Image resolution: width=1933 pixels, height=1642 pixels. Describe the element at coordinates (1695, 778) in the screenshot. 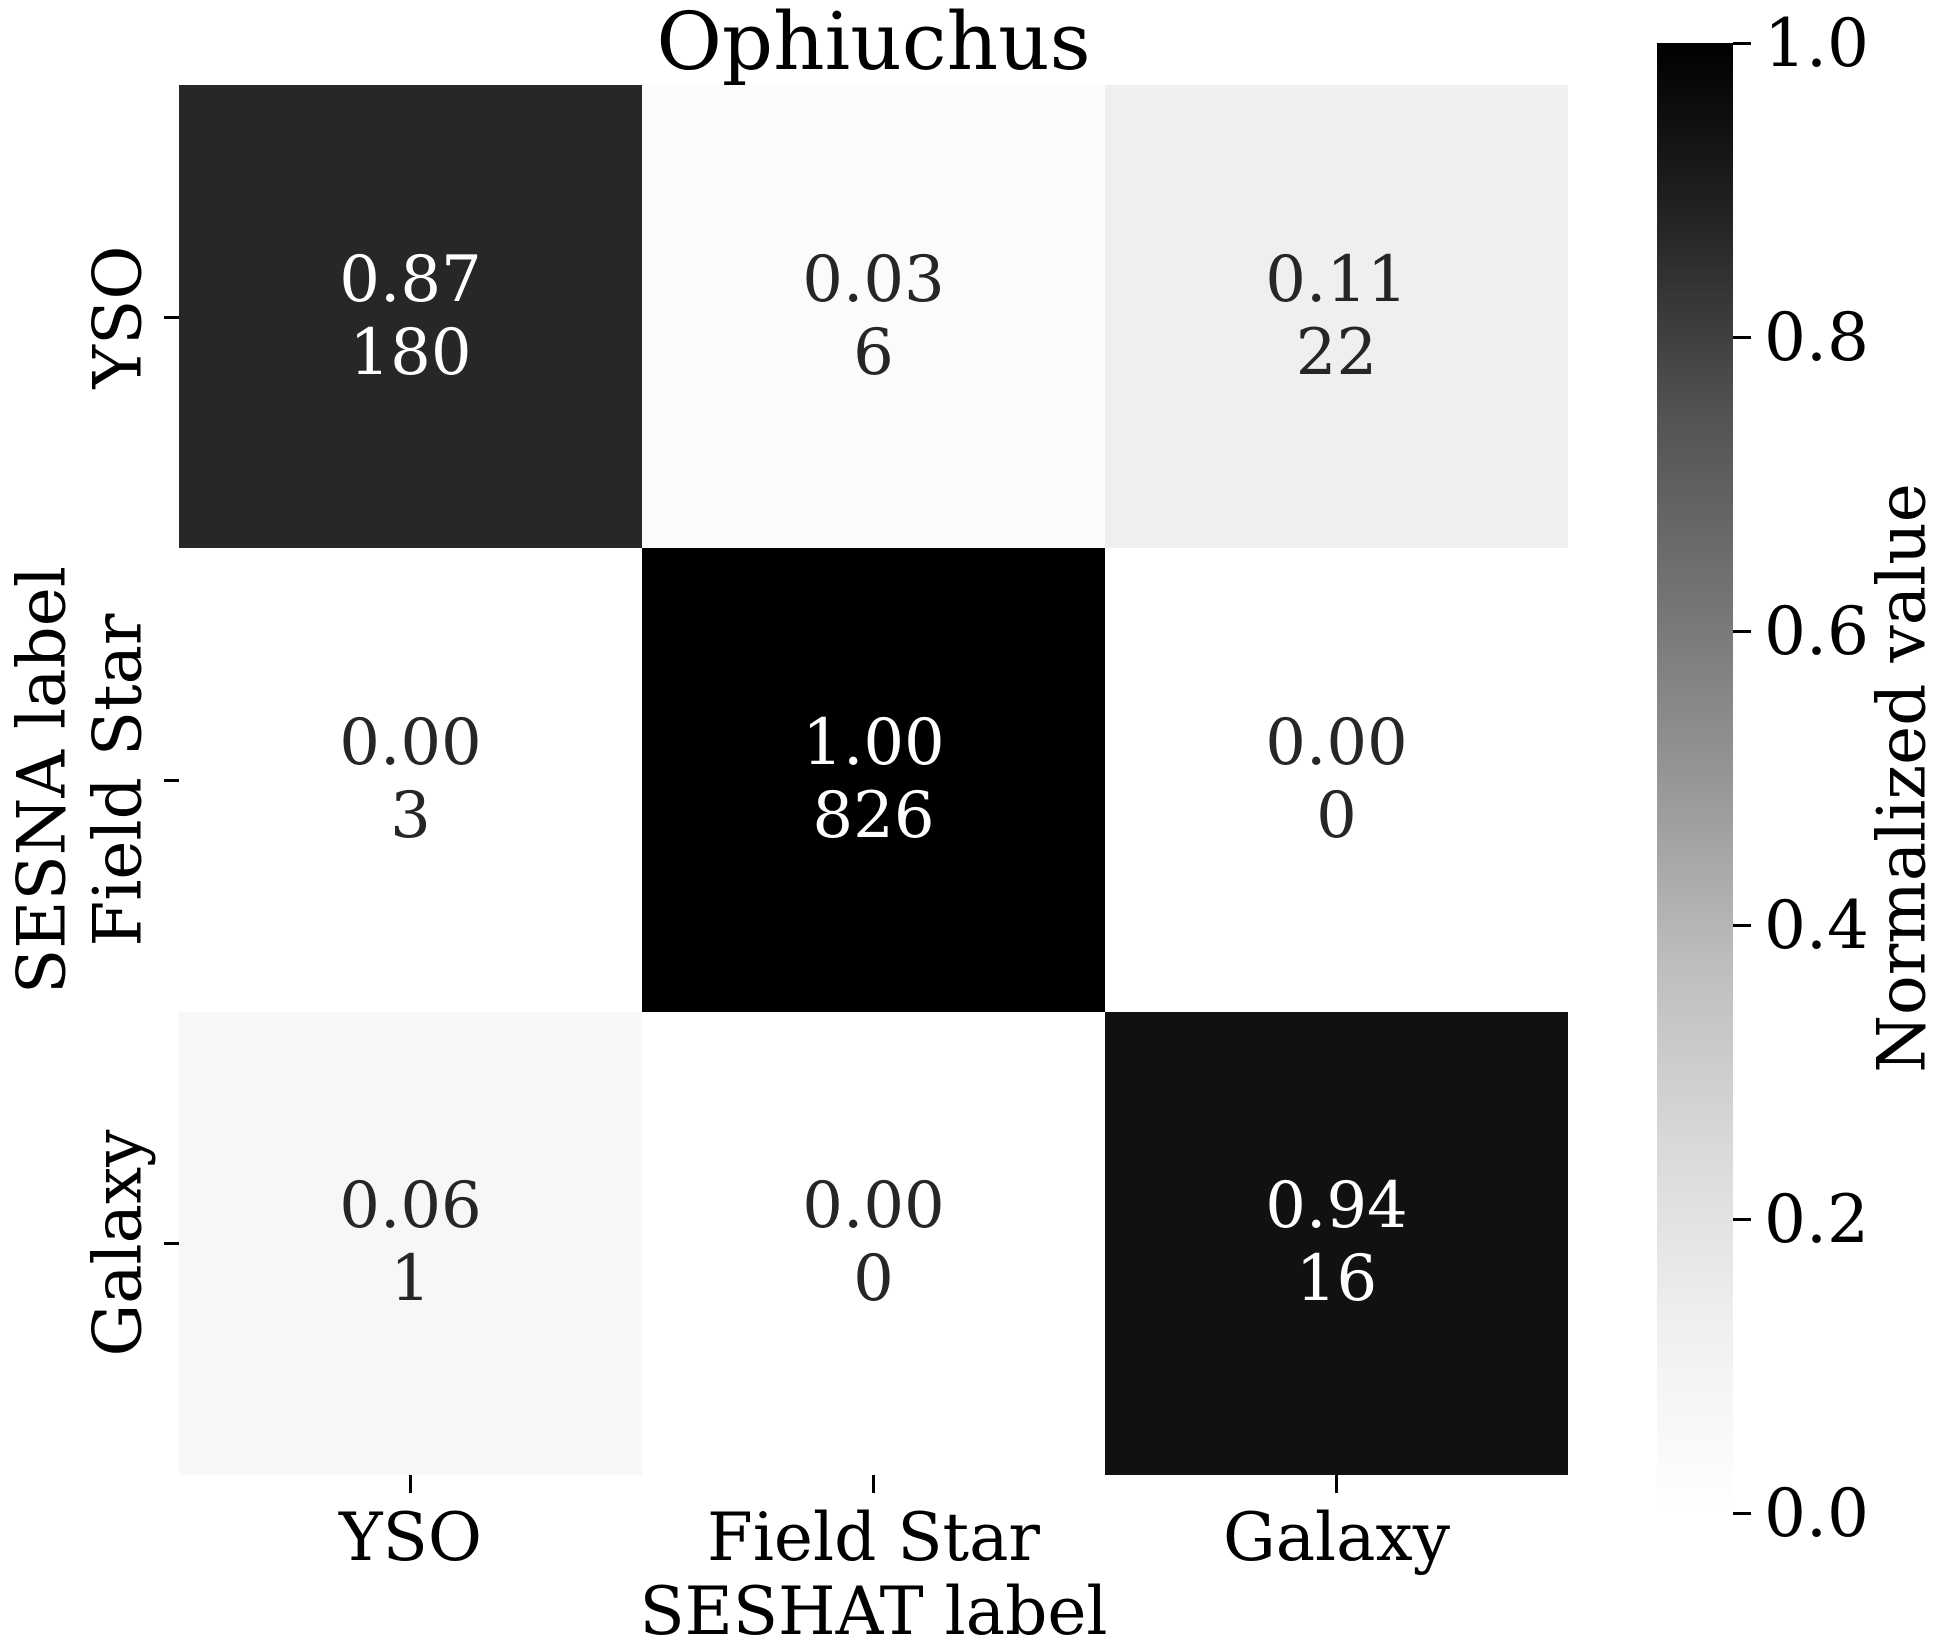

I see `colorbar` at that location.